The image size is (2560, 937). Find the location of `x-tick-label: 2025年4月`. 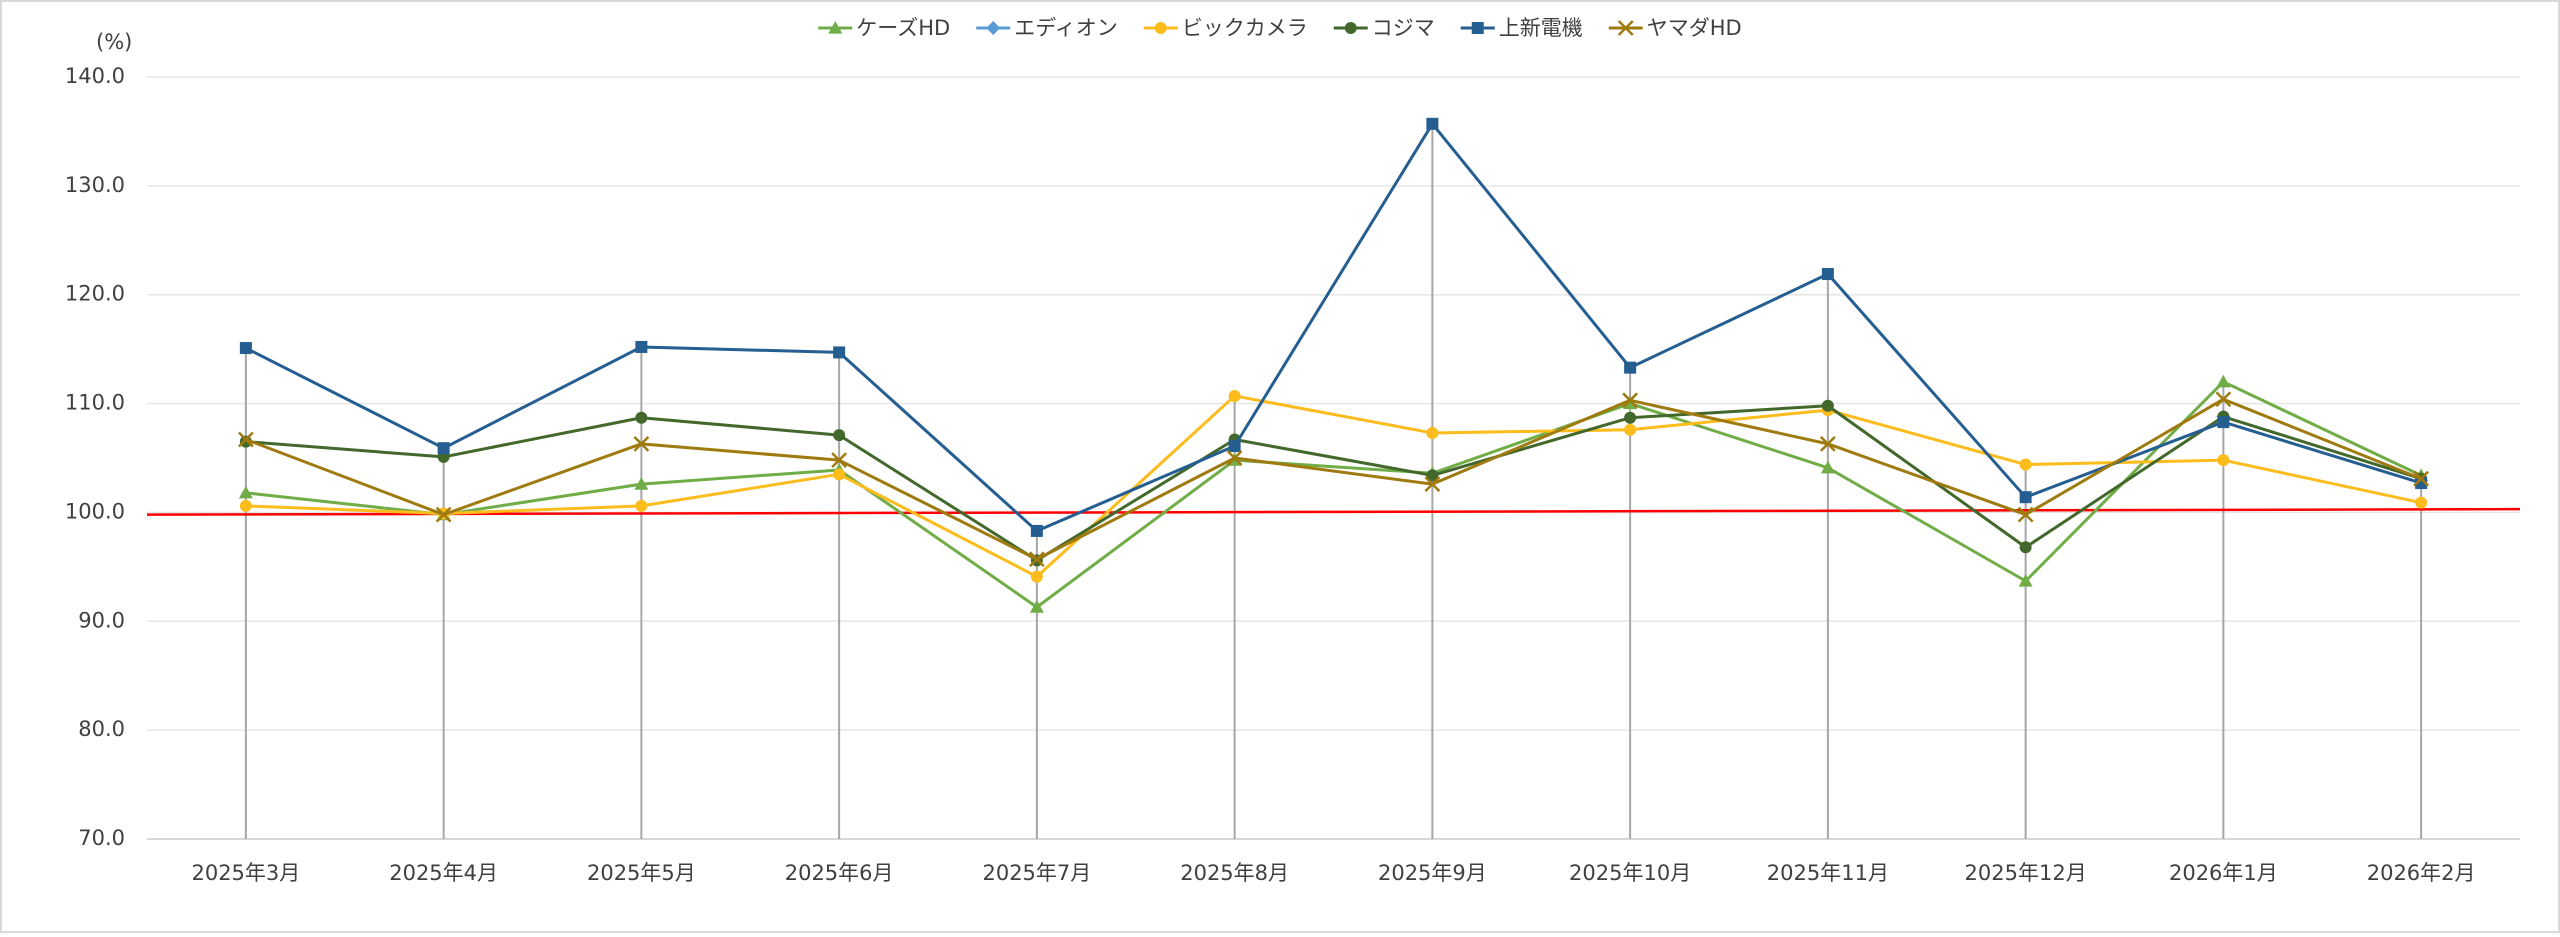

x-tick-label: 2025年4月 is located at coordinates (443, 873).